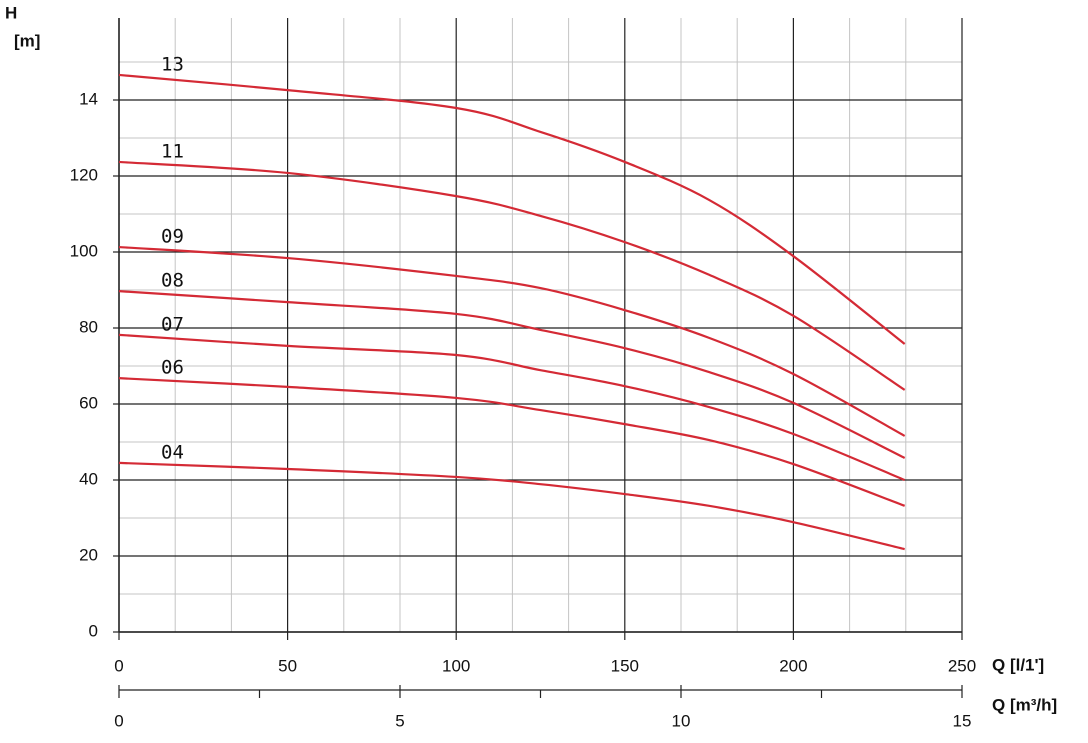 This screenshot has width=1088, height=743. I want to click on x-tick-label: 50, so click(287, 665).